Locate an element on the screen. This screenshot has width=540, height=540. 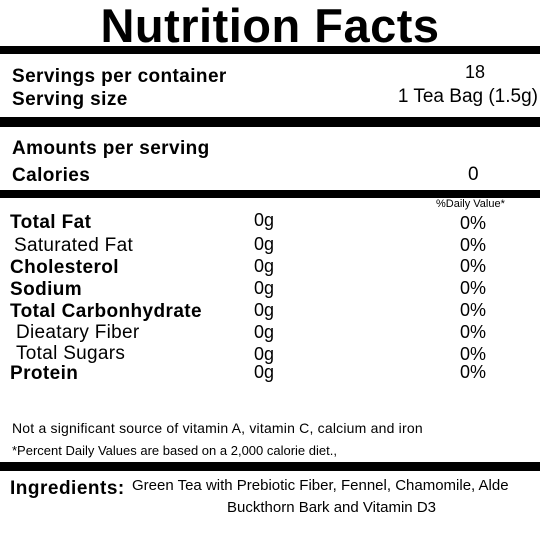
thick-divider-servings is located at coordinates (270, 122).